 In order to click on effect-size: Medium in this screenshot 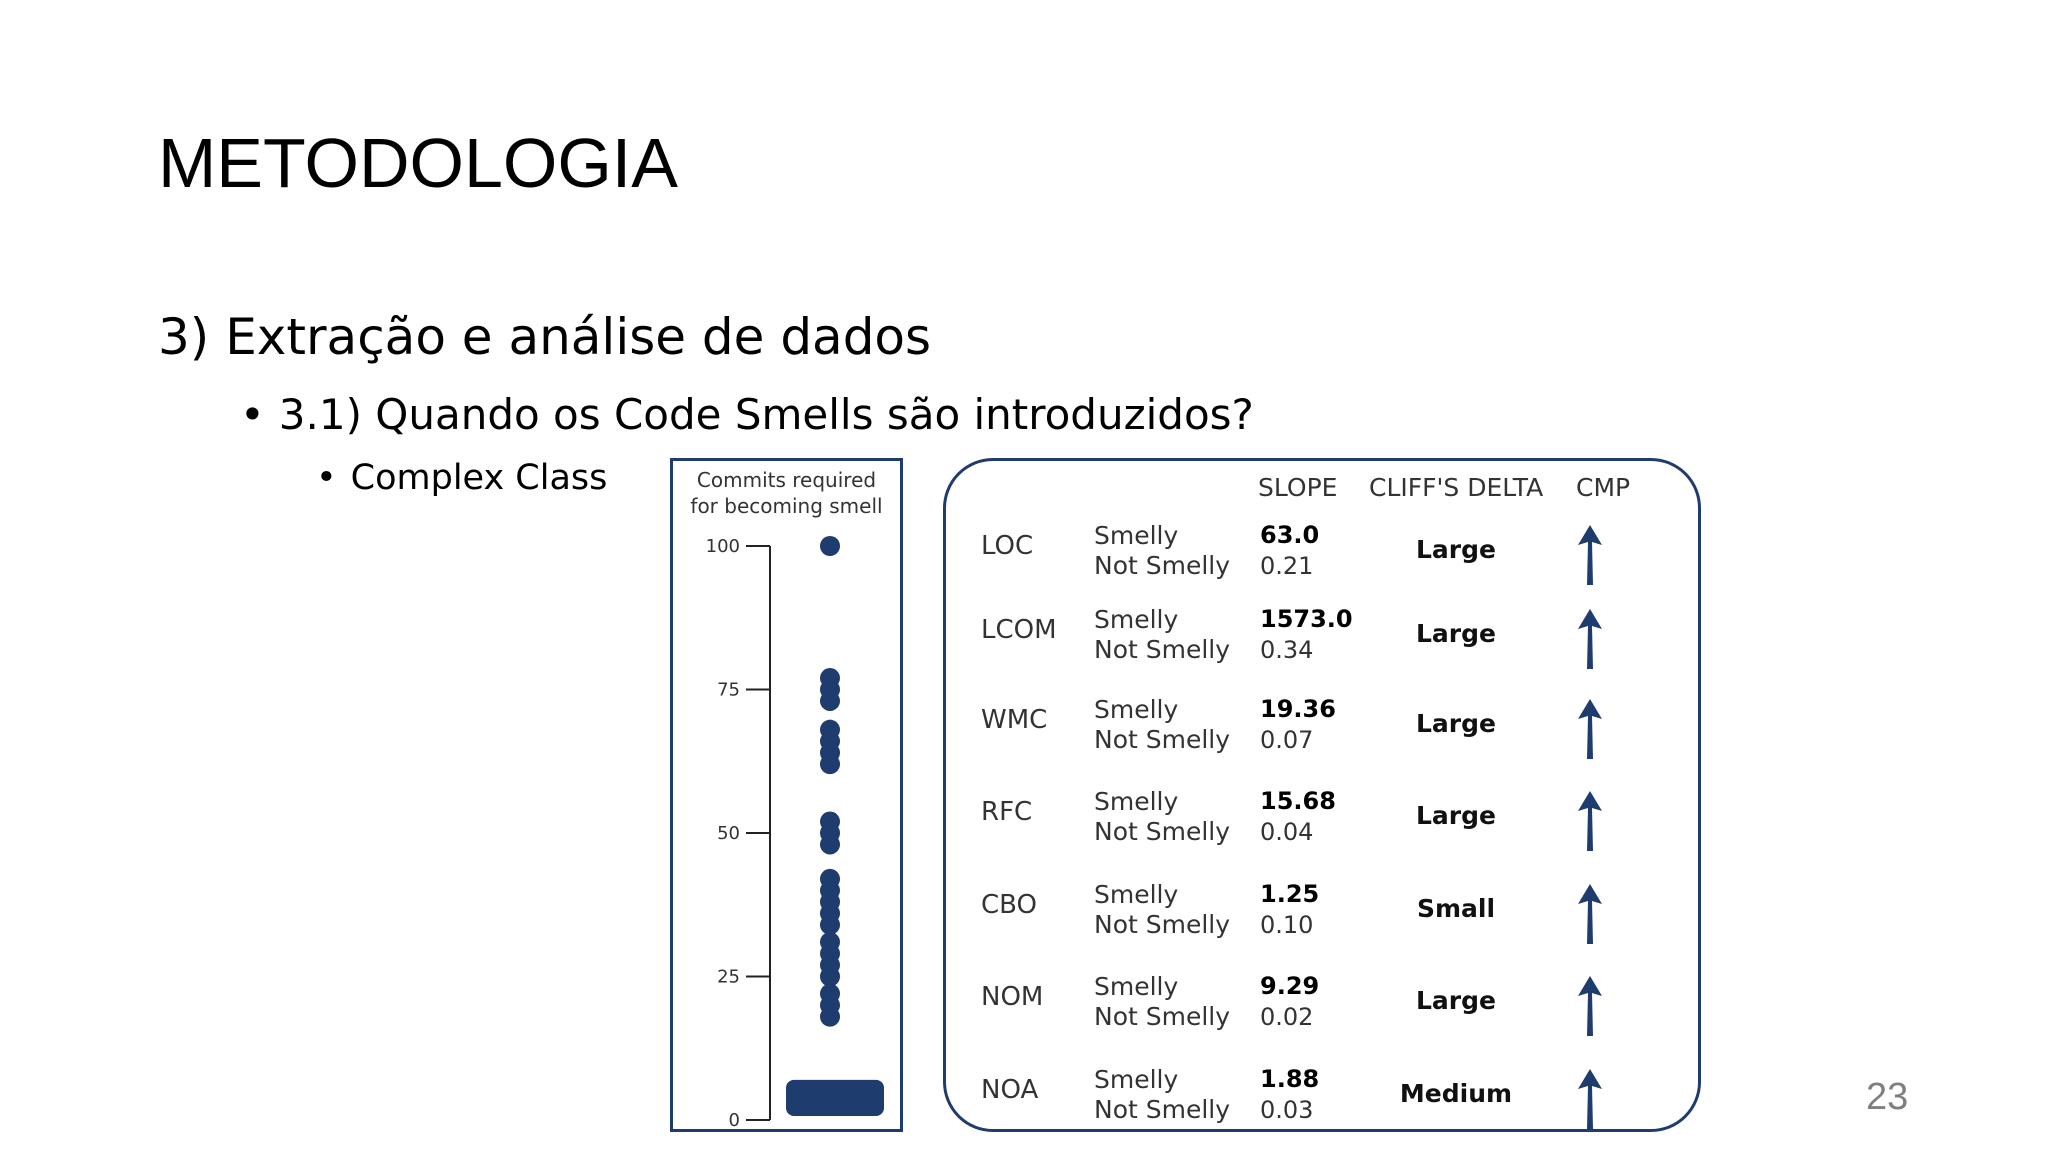, I will do `click(1456, 1093)`.